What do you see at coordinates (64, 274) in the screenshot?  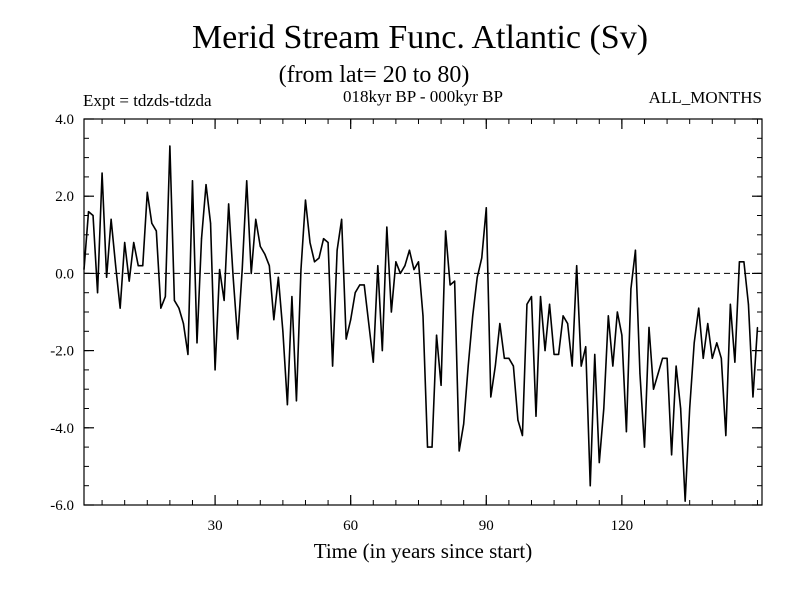 I see `y-tick-label: 0.0` at bounding box center [64, 274].